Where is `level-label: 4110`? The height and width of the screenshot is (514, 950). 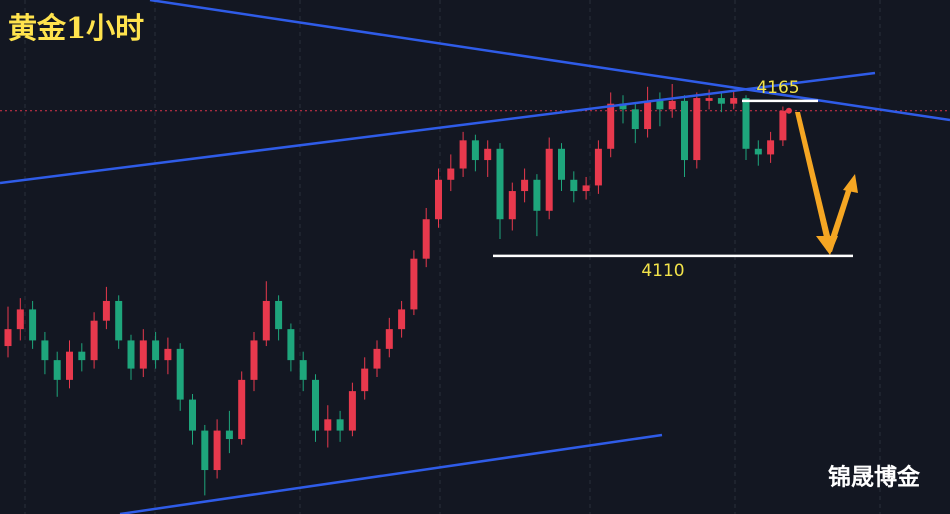 level-label: 4110 is located at coordinates (662, 271).